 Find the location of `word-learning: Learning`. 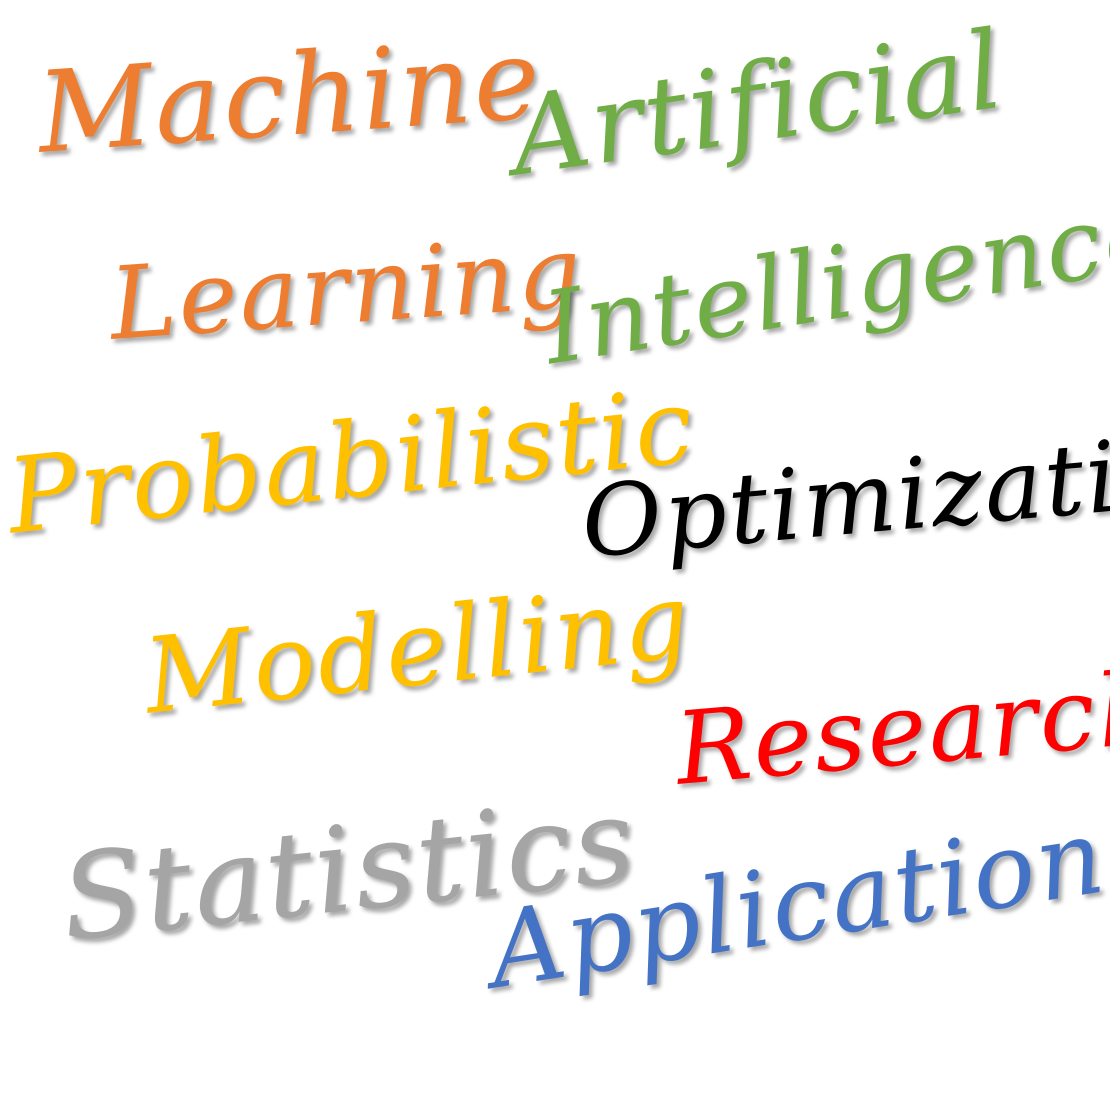

word-learning: Learning is located at coordinates (346, 288).